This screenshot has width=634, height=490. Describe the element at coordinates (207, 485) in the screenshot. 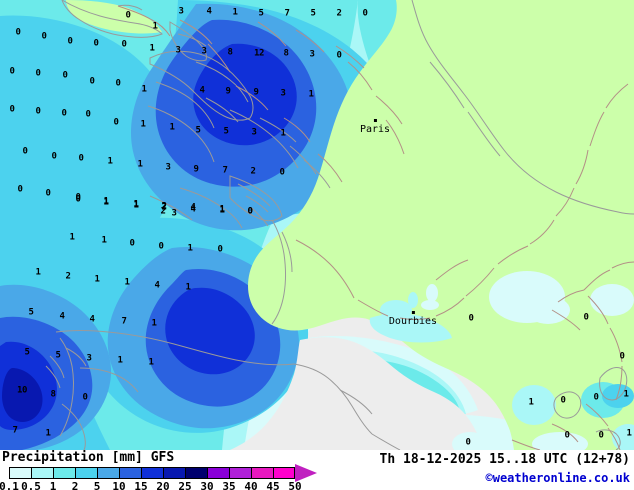

I see `legend-tick: 30` at that location.